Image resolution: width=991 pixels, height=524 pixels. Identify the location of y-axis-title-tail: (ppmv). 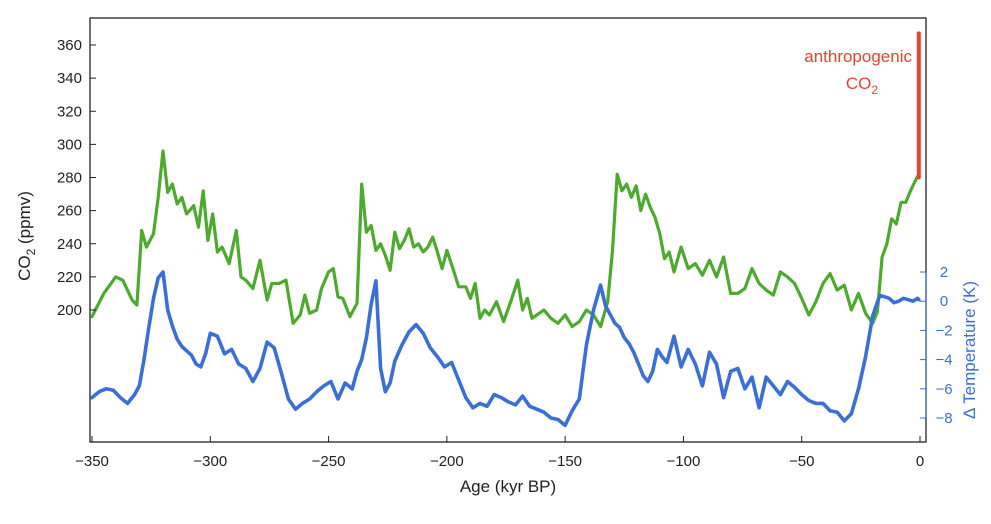
(24, 220).